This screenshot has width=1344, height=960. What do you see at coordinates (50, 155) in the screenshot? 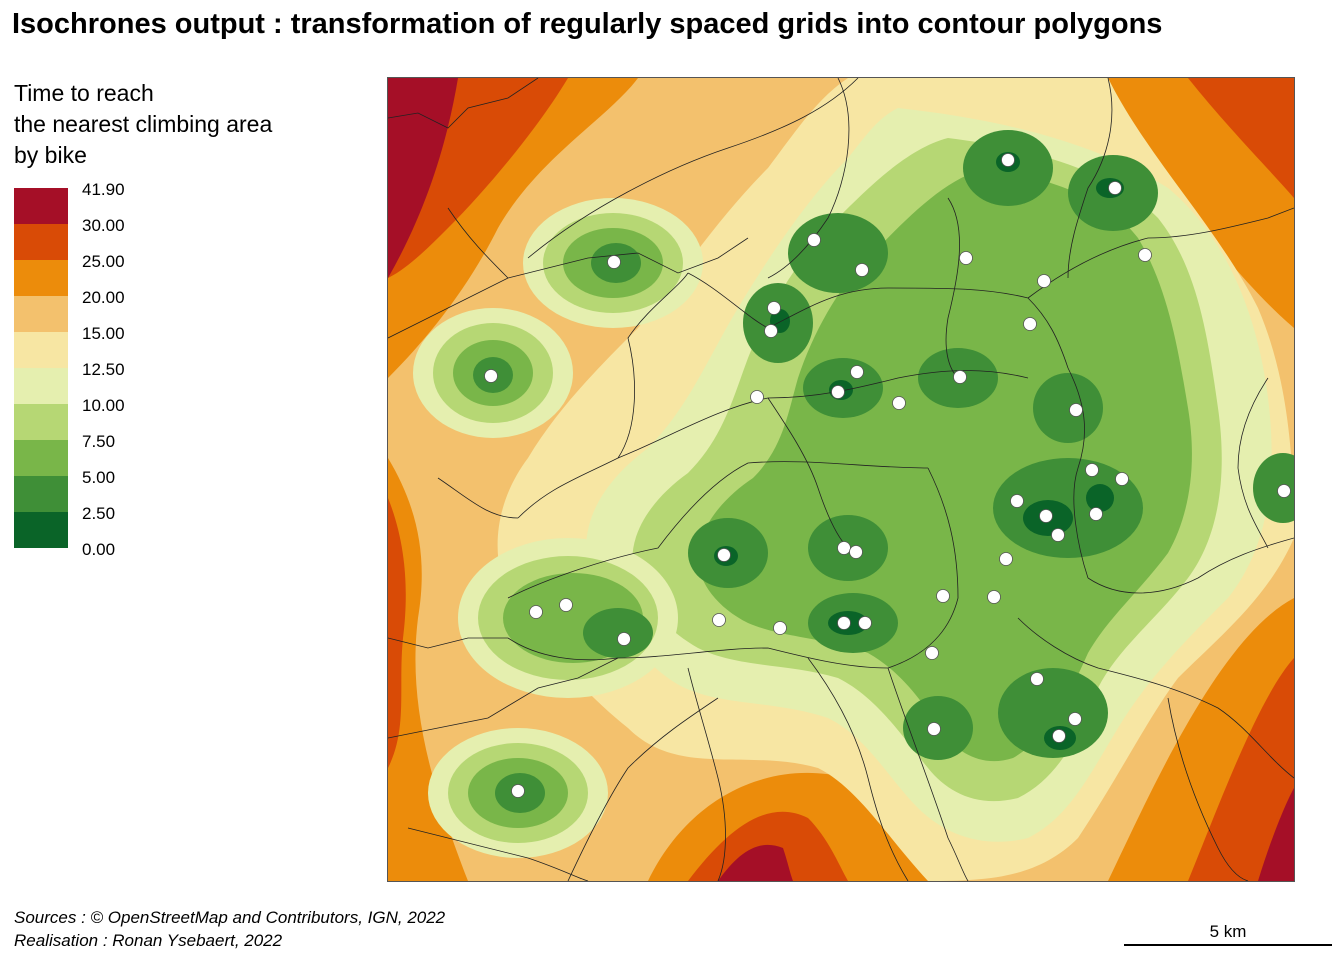
I see `legend-title-line-3: by bike` at bounding box center [50, 155].